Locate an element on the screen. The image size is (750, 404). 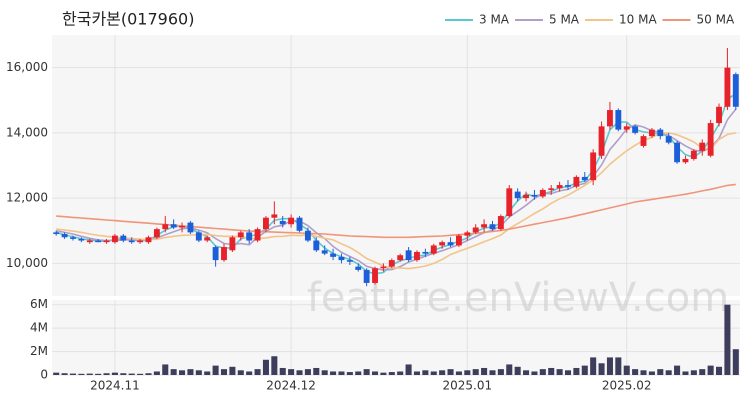
legend-label: 3 MA is located at coordinates (494, 20).